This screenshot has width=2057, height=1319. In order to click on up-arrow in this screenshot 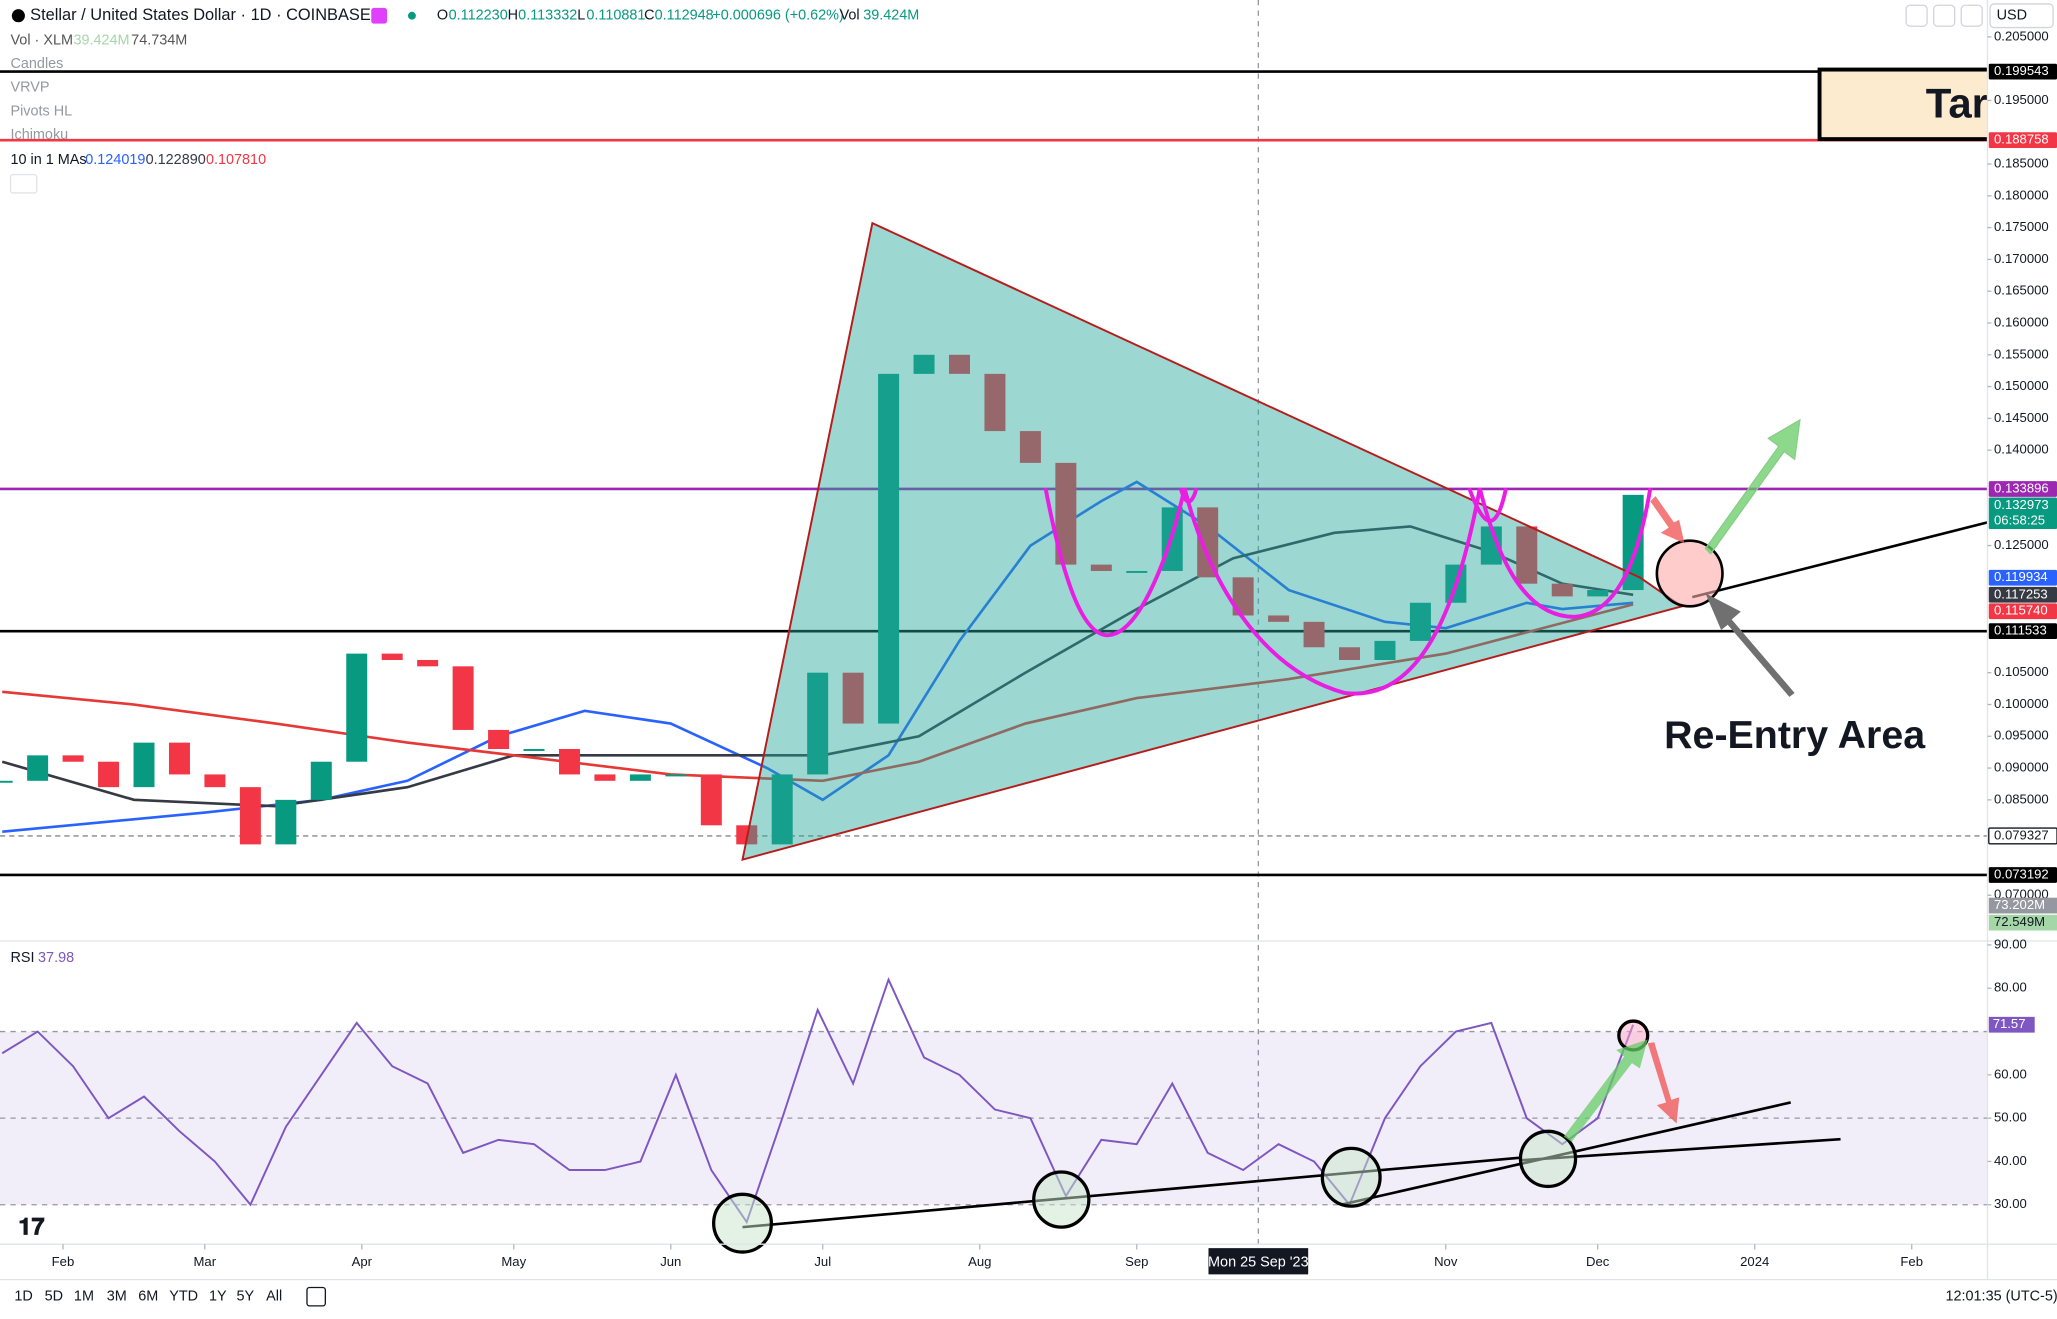, I will do `click(1752, 486)`.